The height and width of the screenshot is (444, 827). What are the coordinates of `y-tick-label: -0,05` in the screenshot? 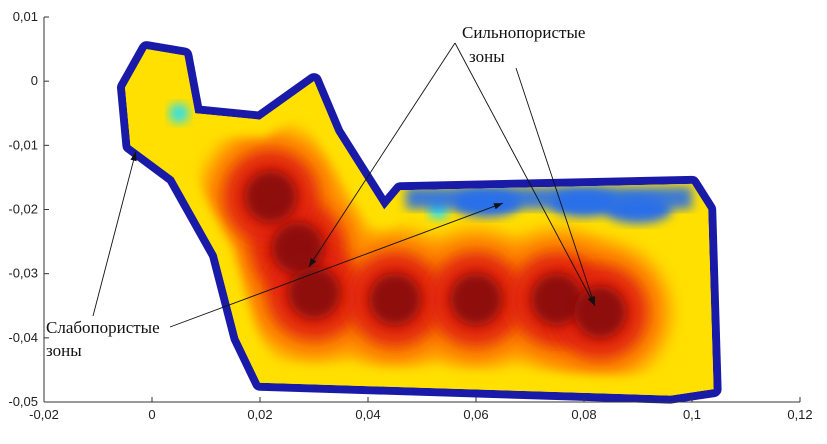 It's located at (23, 401).